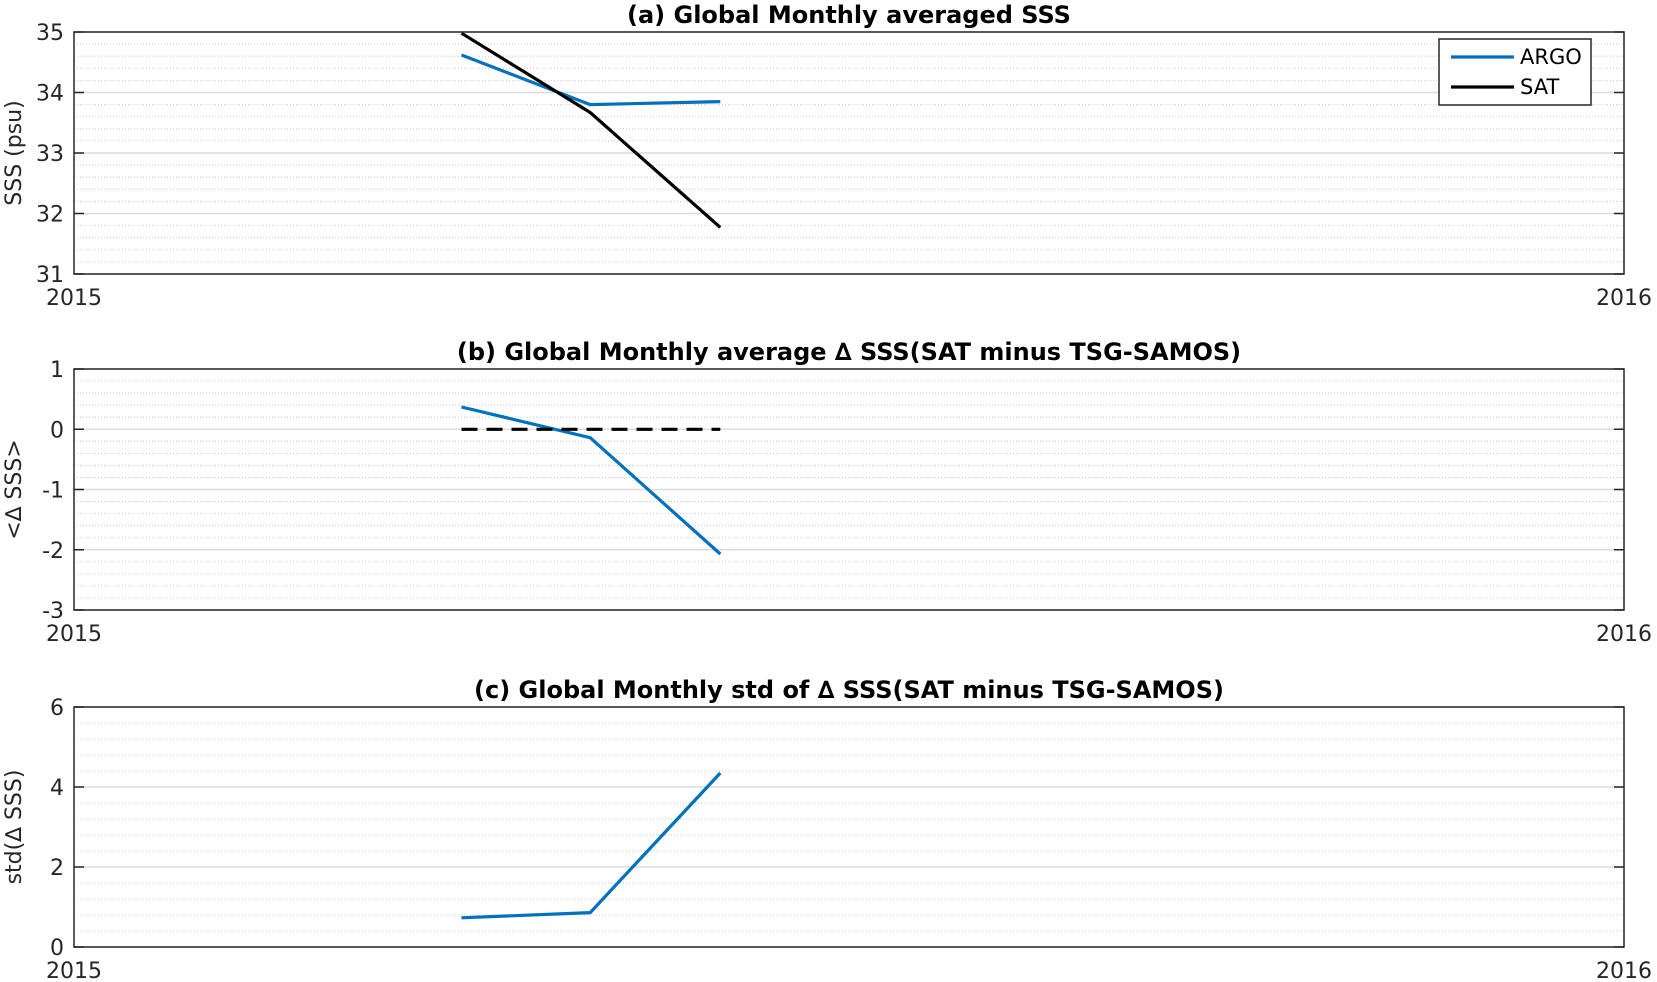  I want to click on legend-box, so click(1515, 72).